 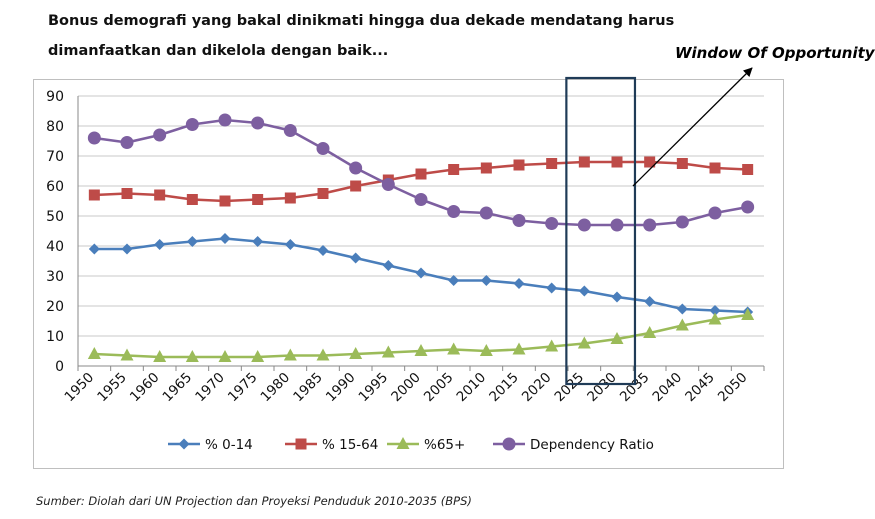 I want to click on x-tick-label: 2020, so click(x=537, y=388).